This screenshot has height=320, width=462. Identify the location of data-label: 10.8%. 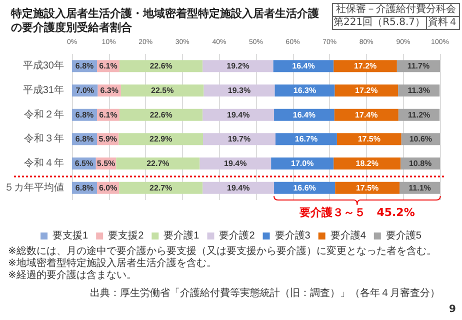
(420, 163).